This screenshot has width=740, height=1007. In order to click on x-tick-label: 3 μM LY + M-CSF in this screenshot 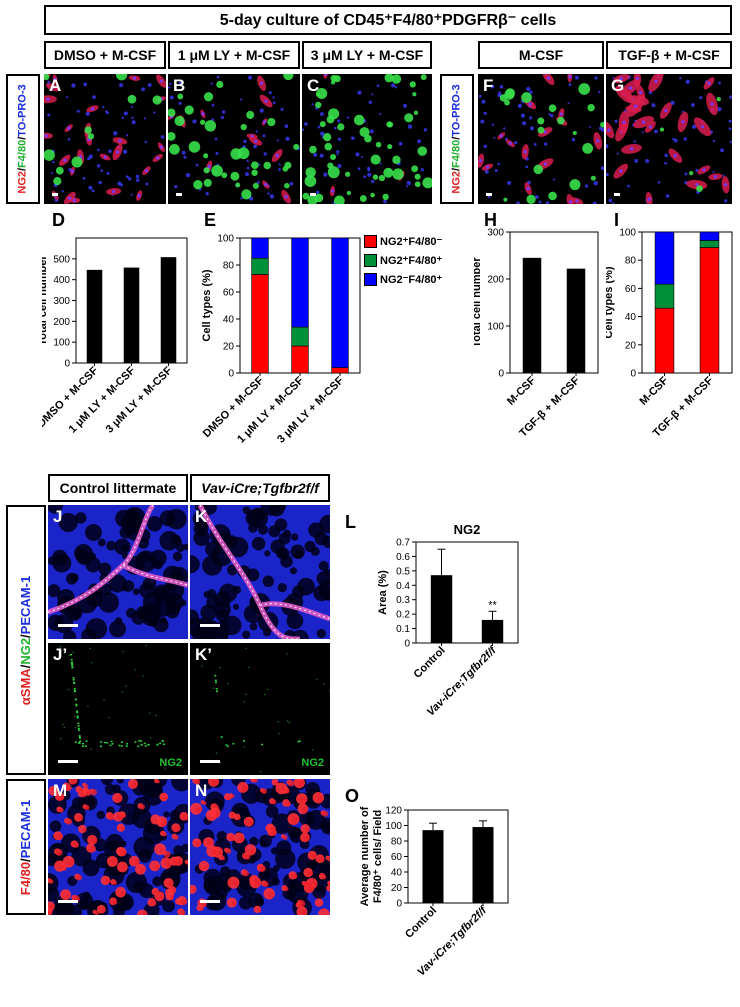, I will do `click(139, 399)`.